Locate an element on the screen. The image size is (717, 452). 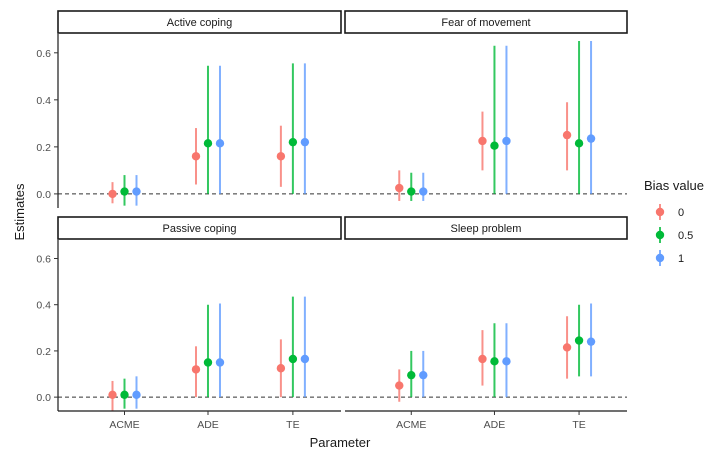
legend-label: 1 is located at coordinates (681, 259).